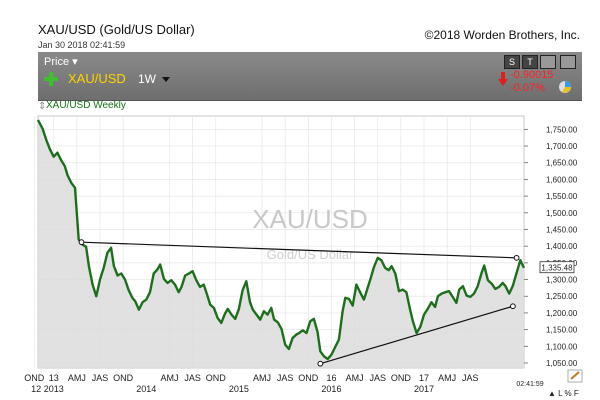  What do you see at coordinates (562, 330) in the screenshot?
I see `y-tick-label: 1,150.00` at bounding box center [562, 330].